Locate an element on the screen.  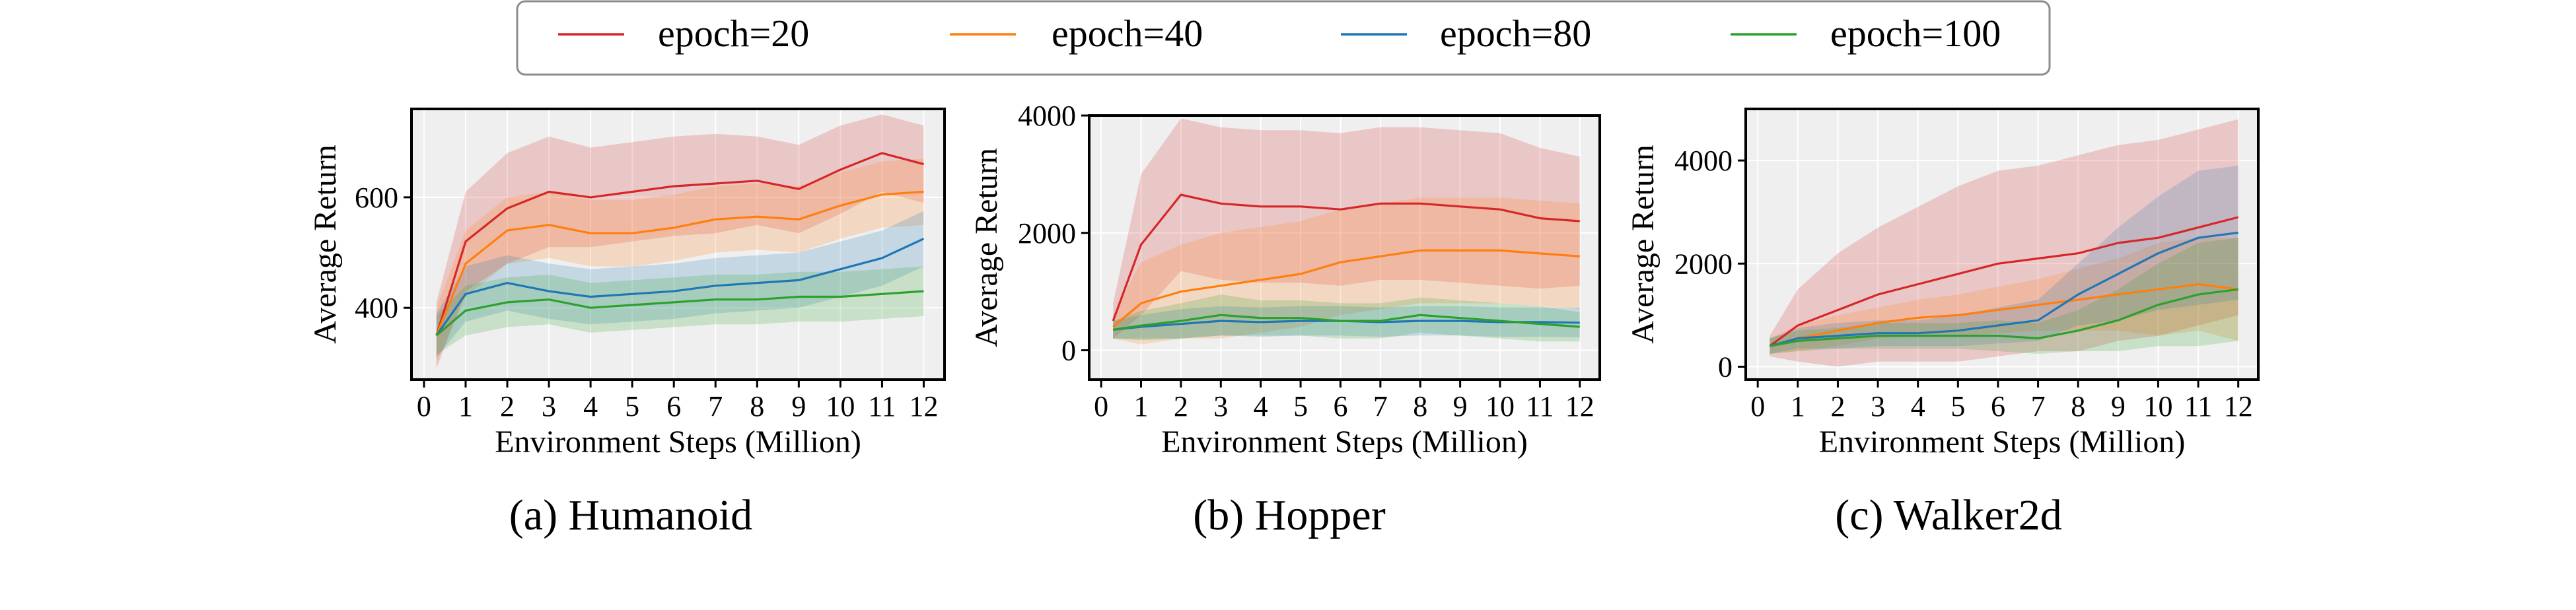
legend-label-epoch-40: epoch=40 is located at coordinates (1128, 33).